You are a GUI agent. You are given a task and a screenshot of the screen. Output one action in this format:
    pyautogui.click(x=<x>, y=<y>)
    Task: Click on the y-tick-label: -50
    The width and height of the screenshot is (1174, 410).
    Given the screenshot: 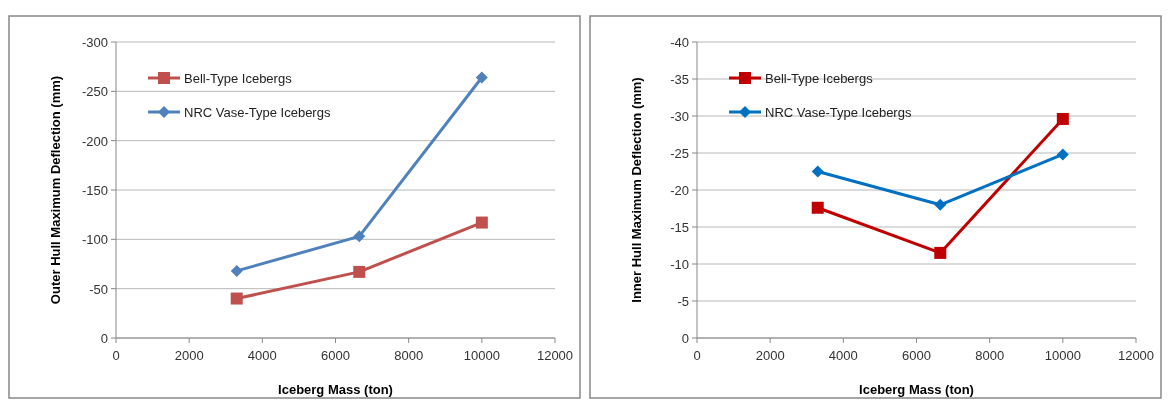 What is the action you would take?
    pyautogui.click(x=98, y=289)
    